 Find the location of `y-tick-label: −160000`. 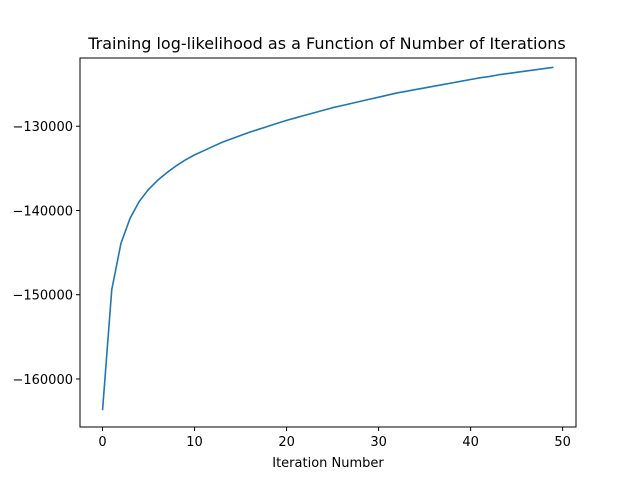

y-tick-label: −160000 is located at coordinates (42, 380).